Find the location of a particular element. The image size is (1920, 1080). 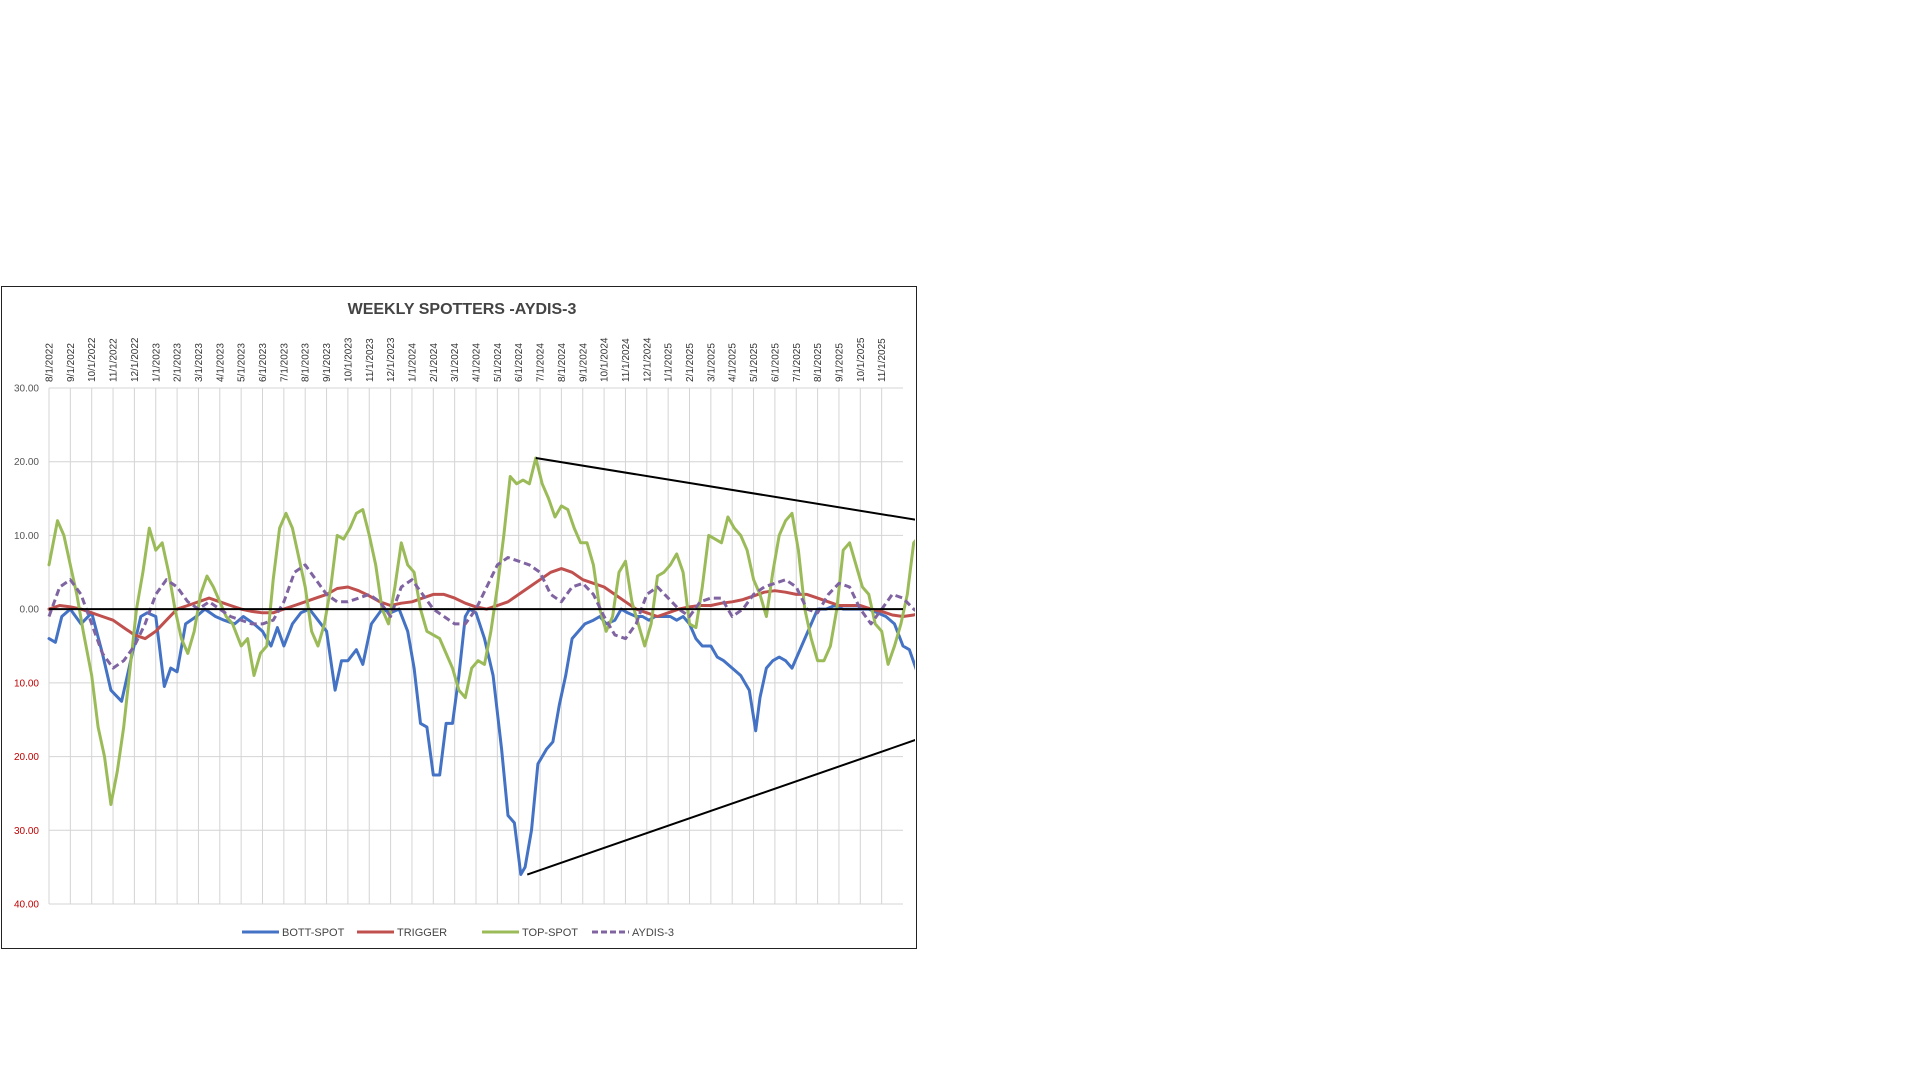

x-tick-label: 3/1/2023 is located at coordinates (199, 362).